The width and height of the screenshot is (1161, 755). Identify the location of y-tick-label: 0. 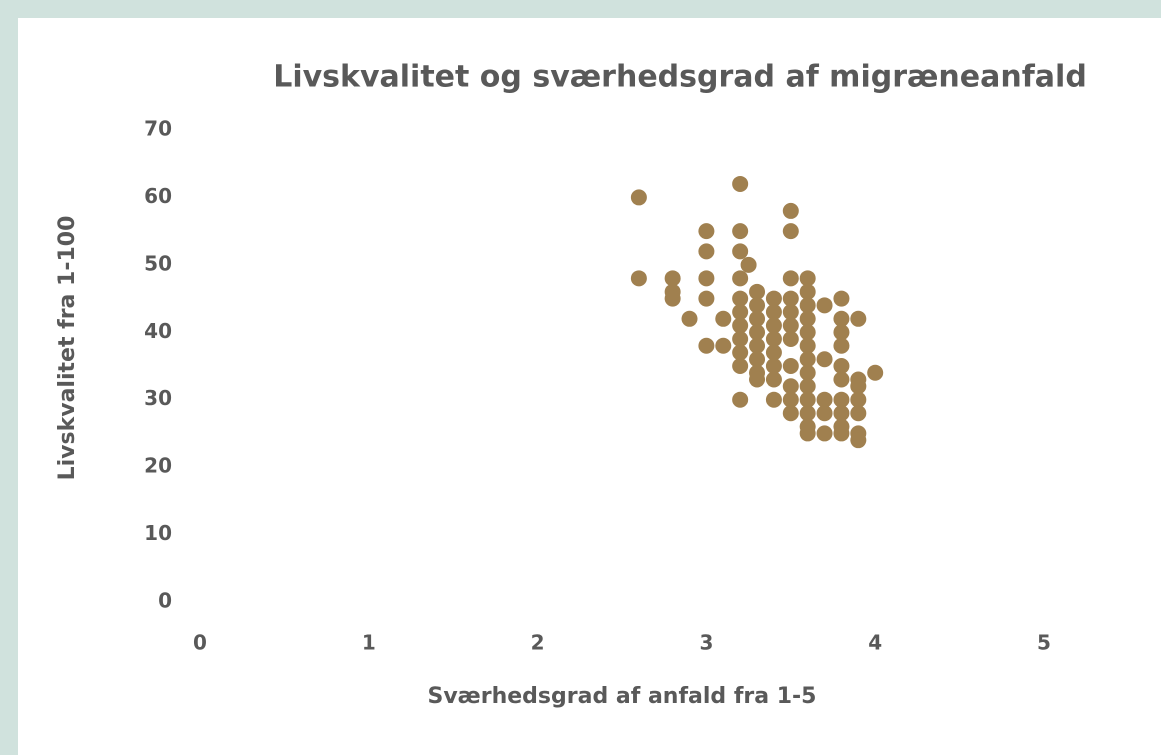
(165, 601).